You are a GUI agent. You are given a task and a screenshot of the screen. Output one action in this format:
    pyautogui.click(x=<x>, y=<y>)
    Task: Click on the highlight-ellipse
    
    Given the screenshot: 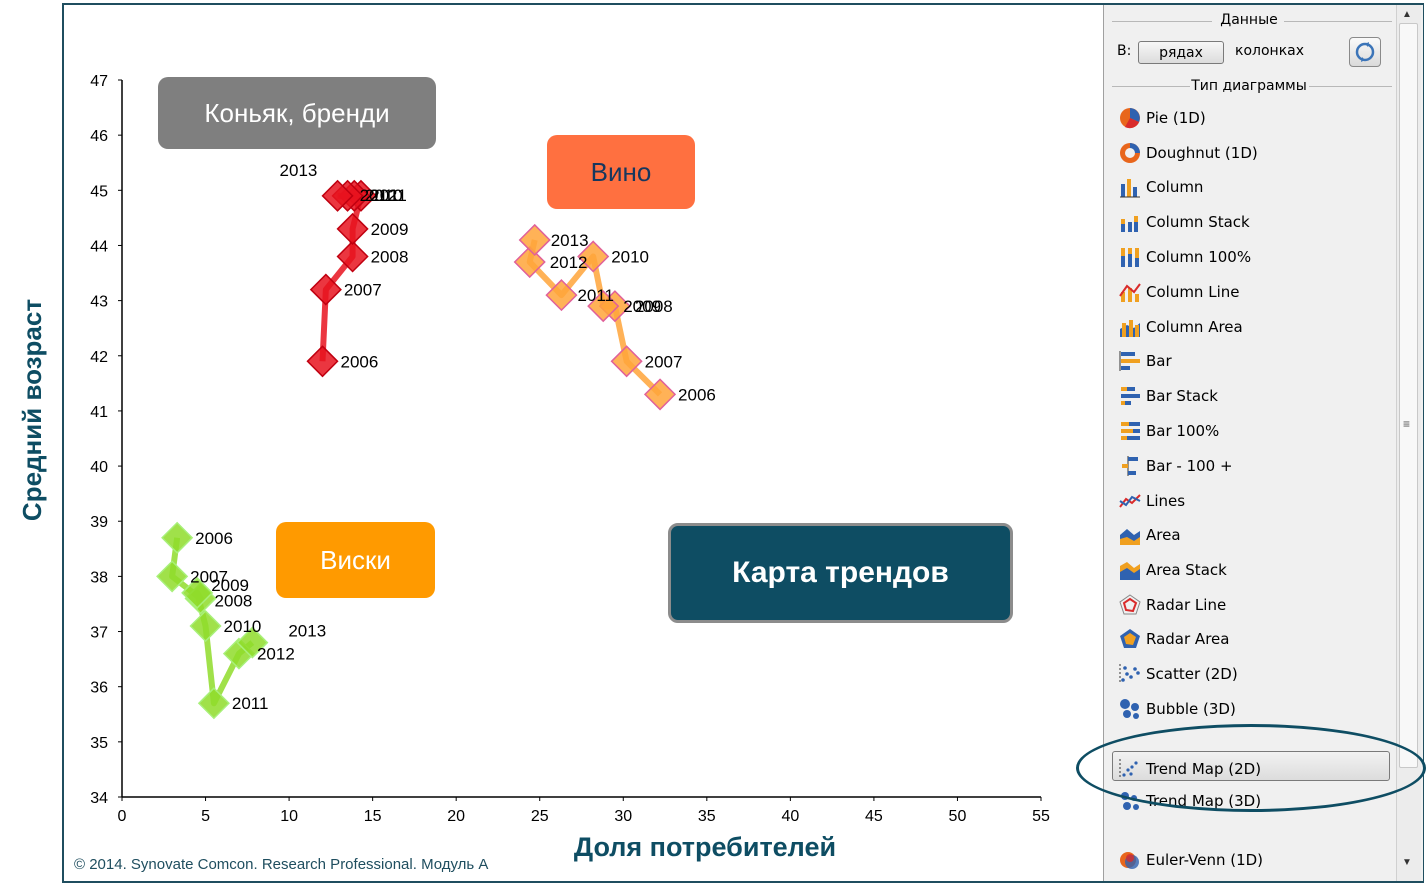 What is the action you would take?
    pyautogui.click(x=1251, y=768)
    